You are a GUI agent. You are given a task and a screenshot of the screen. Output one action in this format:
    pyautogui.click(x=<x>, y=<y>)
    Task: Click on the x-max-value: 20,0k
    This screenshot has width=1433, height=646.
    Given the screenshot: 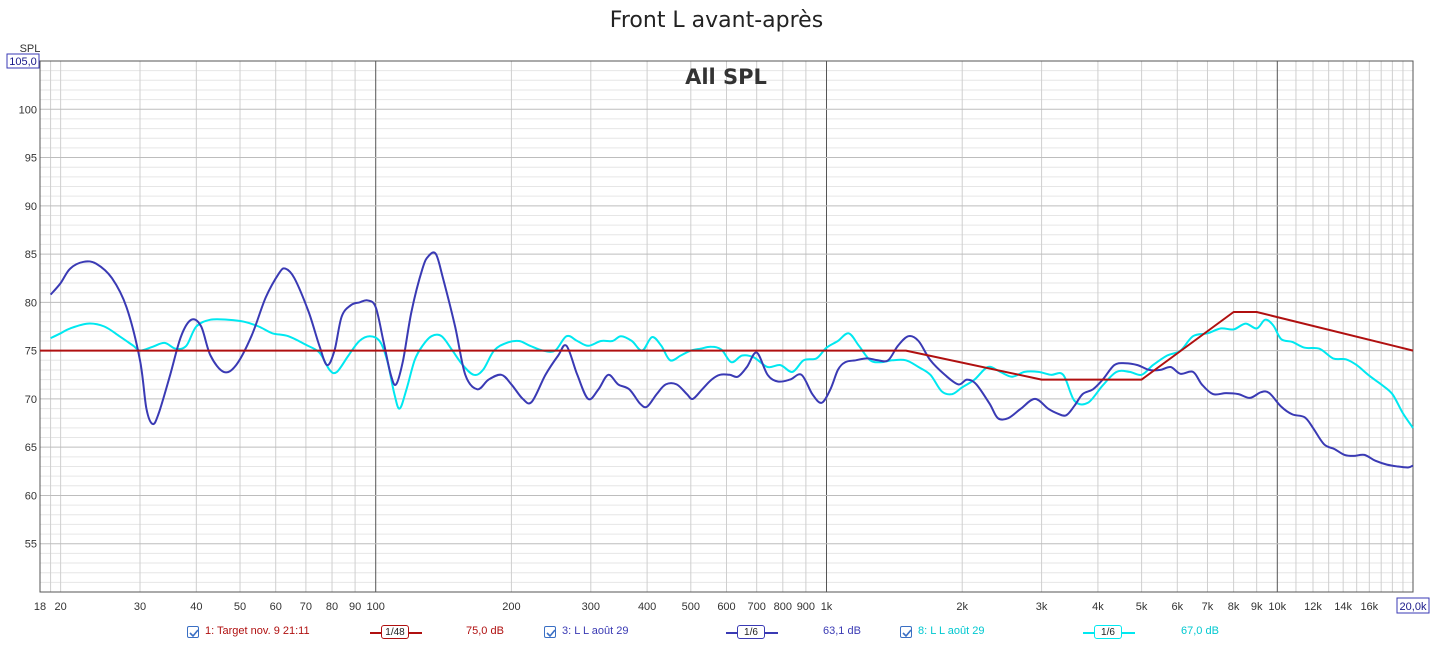 What is the action you would take?
    pyautogui.click(x=1413, y=607)
    